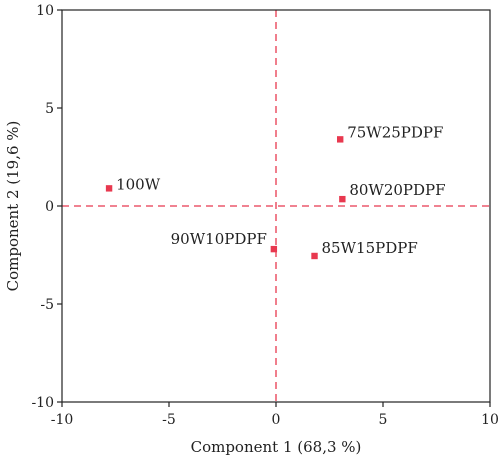 The width and height of the screenshot is (500, 462). Describe the element at coordinates (49, 109) in the screenshot. I see `y-tick-label: 5` at that location.